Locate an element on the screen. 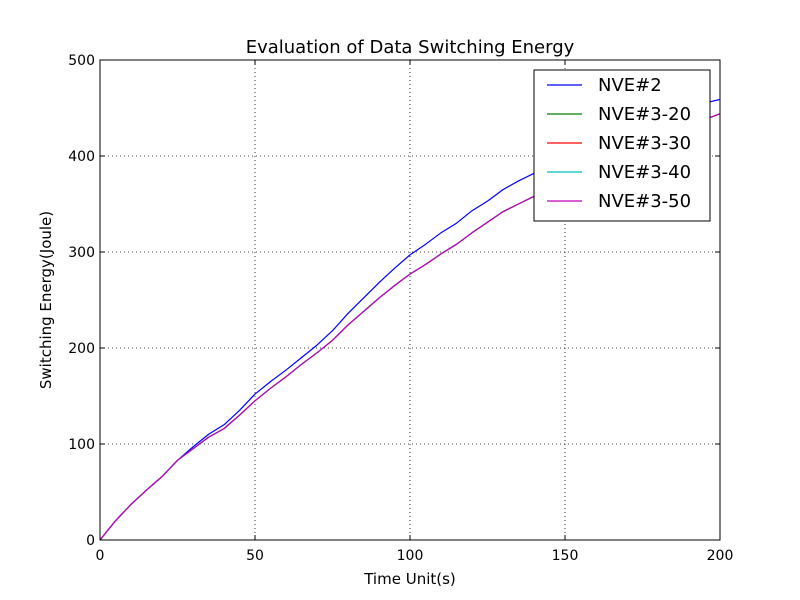 The image size is (800, 600). legend-label-3: NVE#3-40 is located at coordinates (644, 172).